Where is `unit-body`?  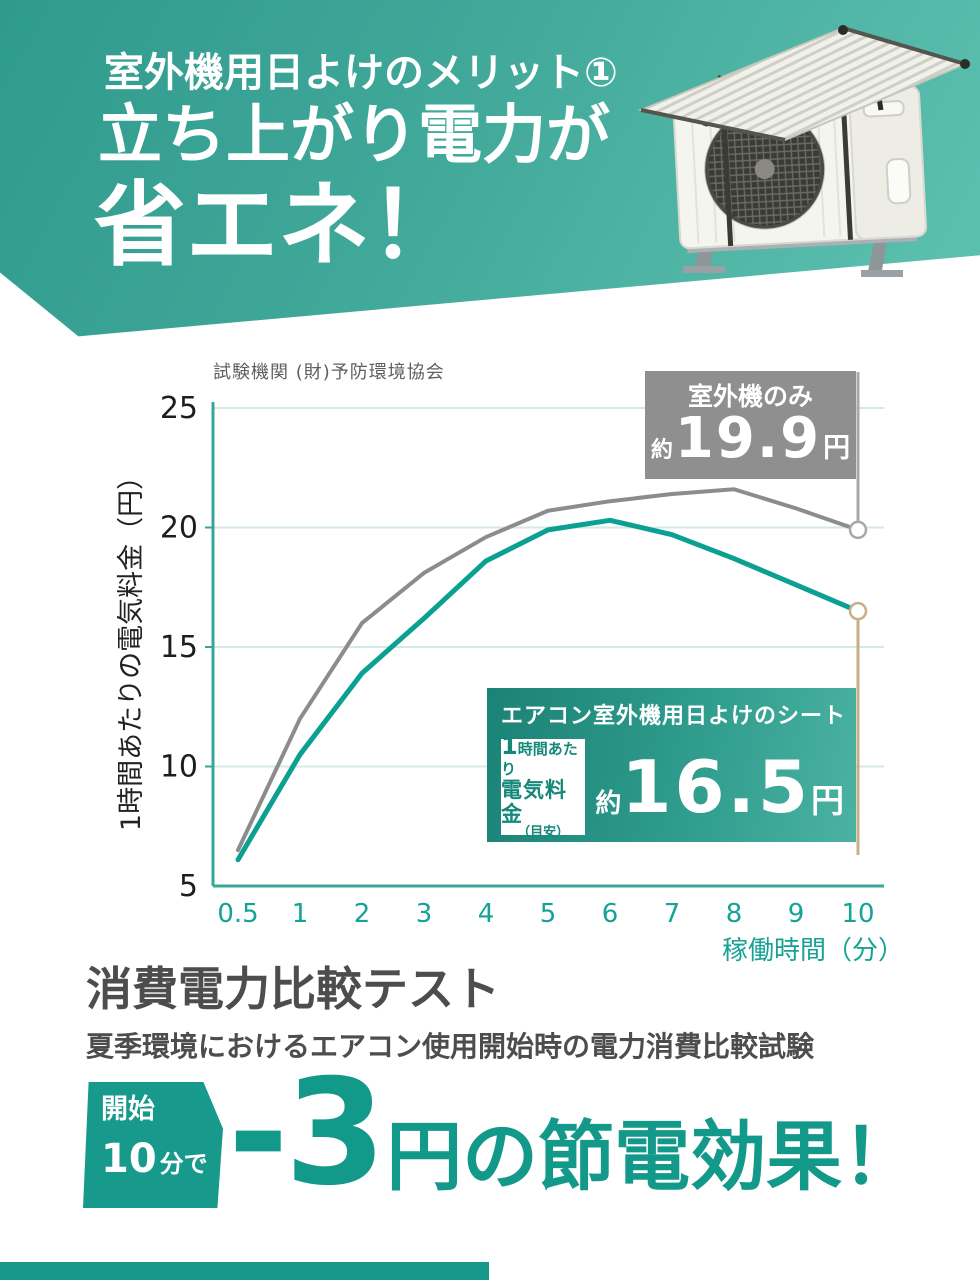 unit-body is located at coordinates (799, 156).